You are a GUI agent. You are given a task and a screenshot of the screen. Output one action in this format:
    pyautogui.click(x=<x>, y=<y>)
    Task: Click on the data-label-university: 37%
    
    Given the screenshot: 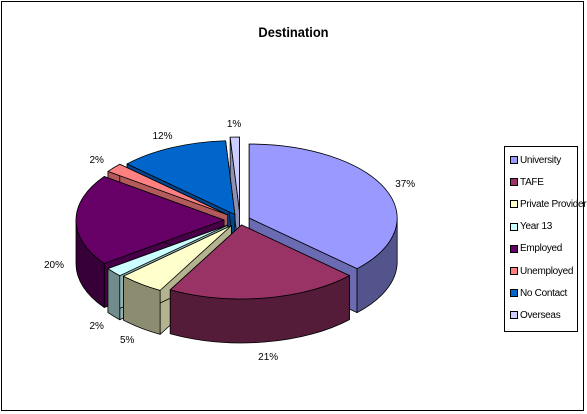 What is the action you would take?
    pyautogui.click(x=405, y=184)
    